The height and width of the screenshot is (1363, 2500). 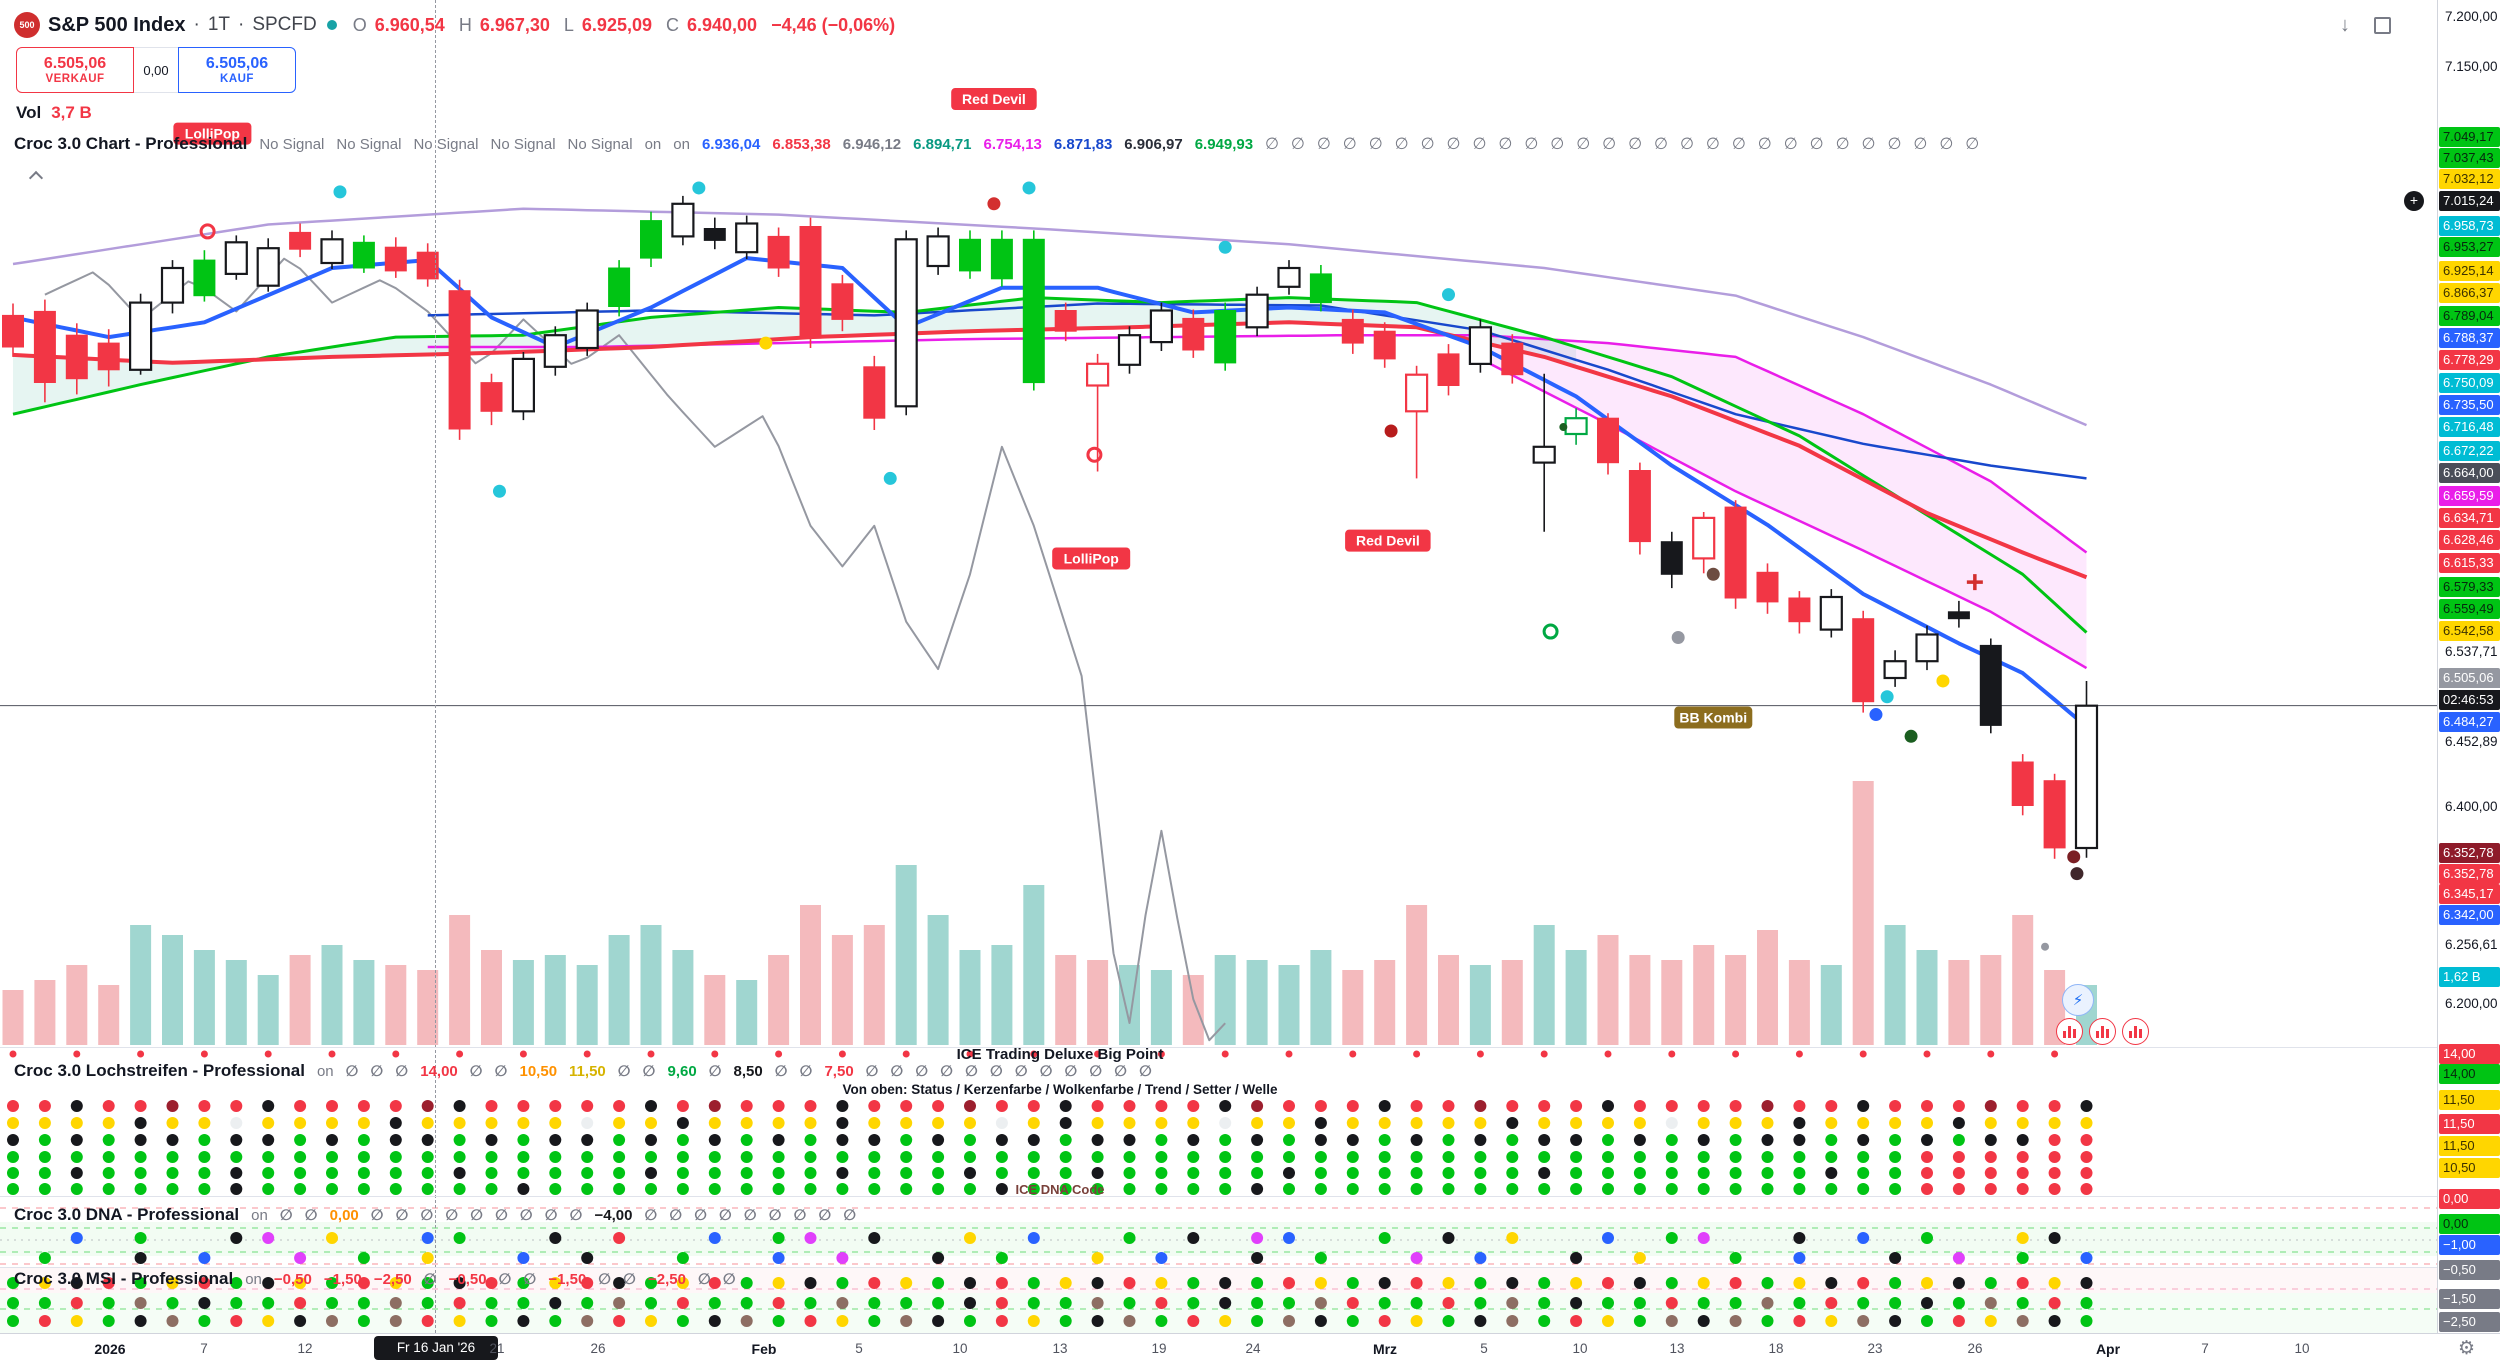 What do you see at coordinates (2469, 563) in the screenshot?
I see `price-scale-badge: 6.615,33` at bounding box center [2469, 563].